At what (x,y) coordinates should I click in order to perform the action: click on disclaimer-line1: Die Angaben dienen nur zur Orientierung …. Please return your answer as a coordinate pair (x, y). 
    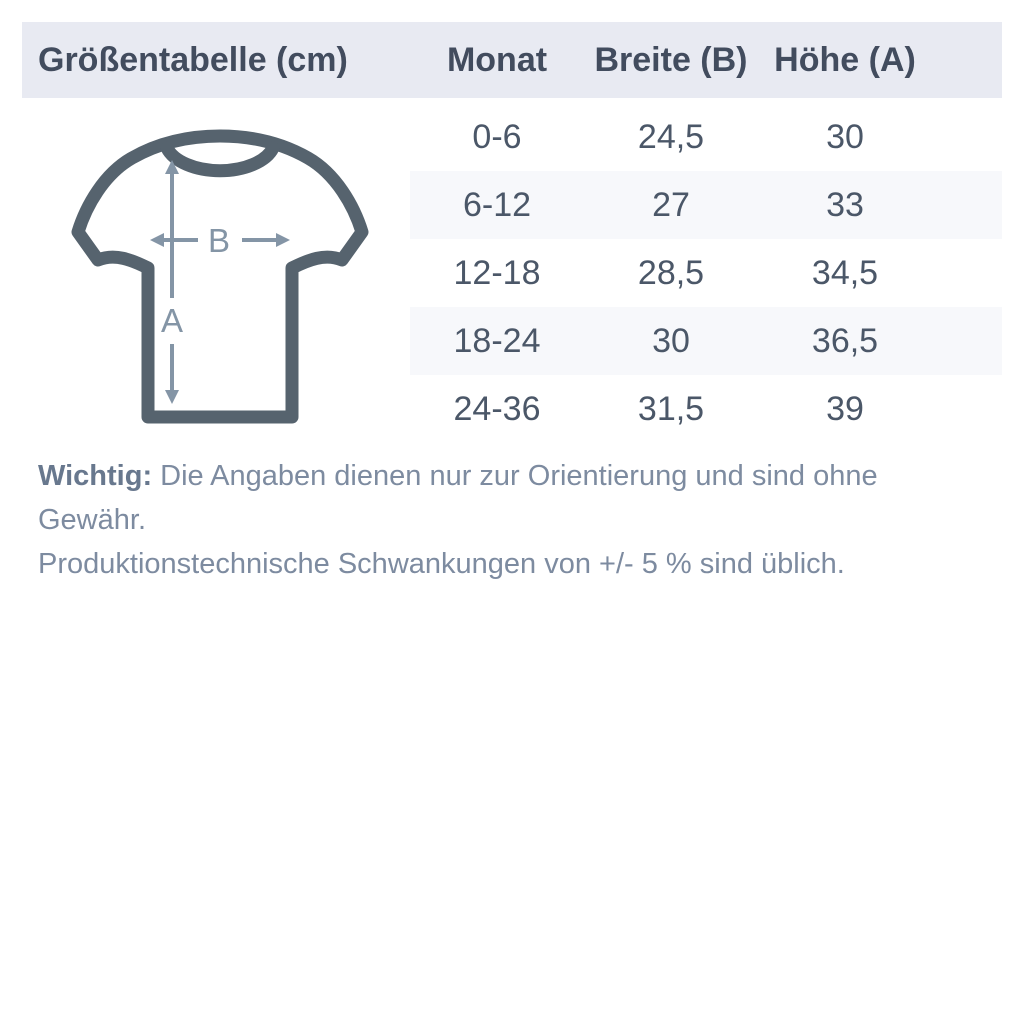
    Looking at the image, I should click on (458, 498).